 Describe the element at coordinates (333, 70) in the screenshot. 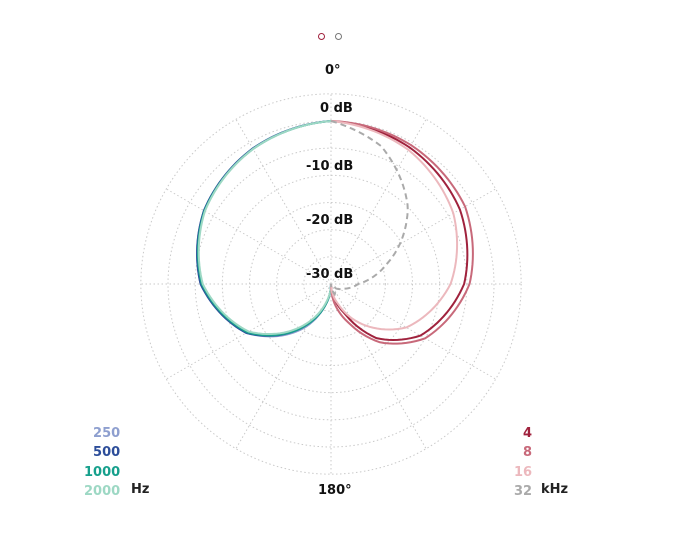

I see `angle-label-top: 0°` at that location.